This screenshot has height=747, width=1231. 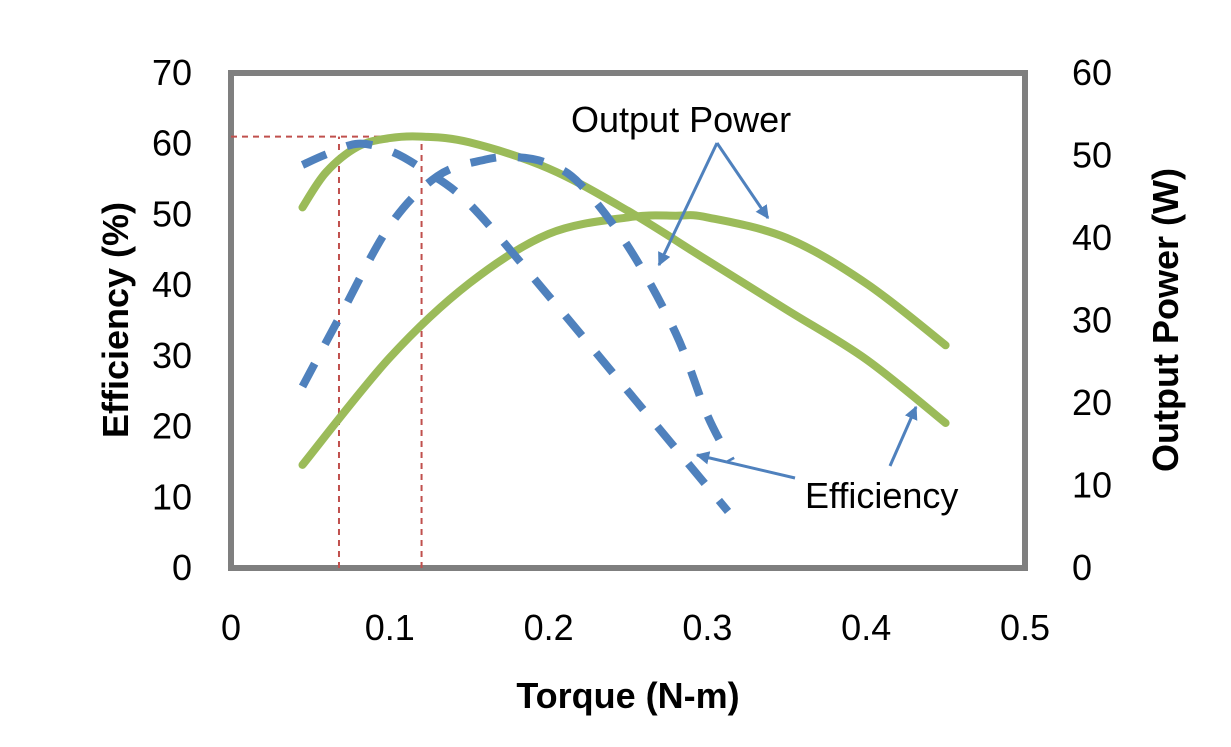 I want to click on y-right-tick-label: 30, so click(x=1092, y=320).